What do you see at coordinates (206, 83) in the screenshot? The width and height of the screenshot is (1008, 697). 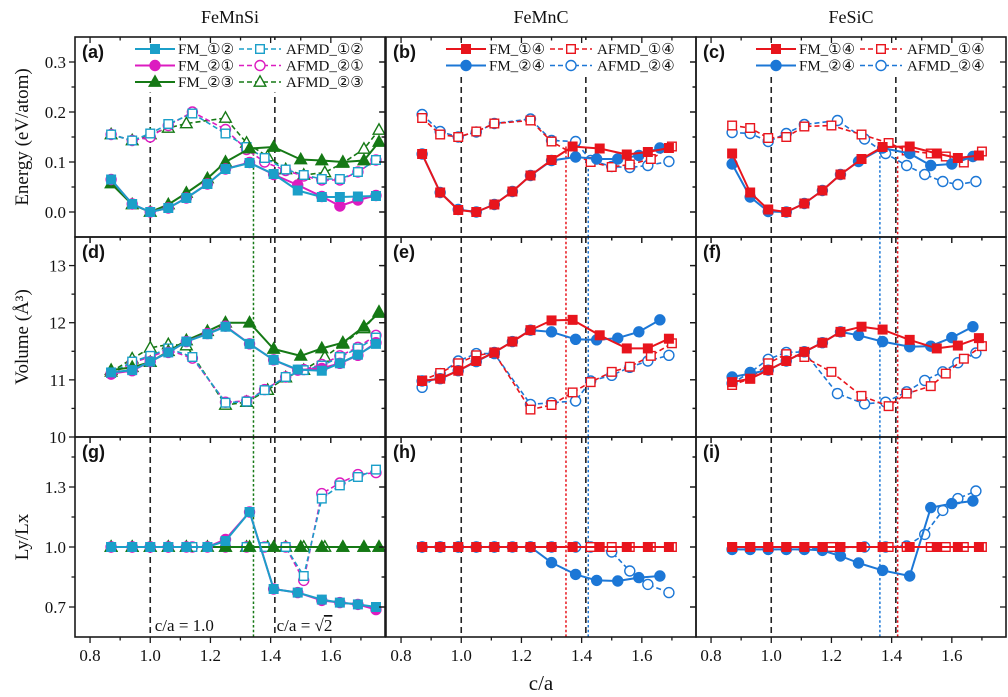 I see `legend-label: FM_②③` at bounding box center [206, 83].